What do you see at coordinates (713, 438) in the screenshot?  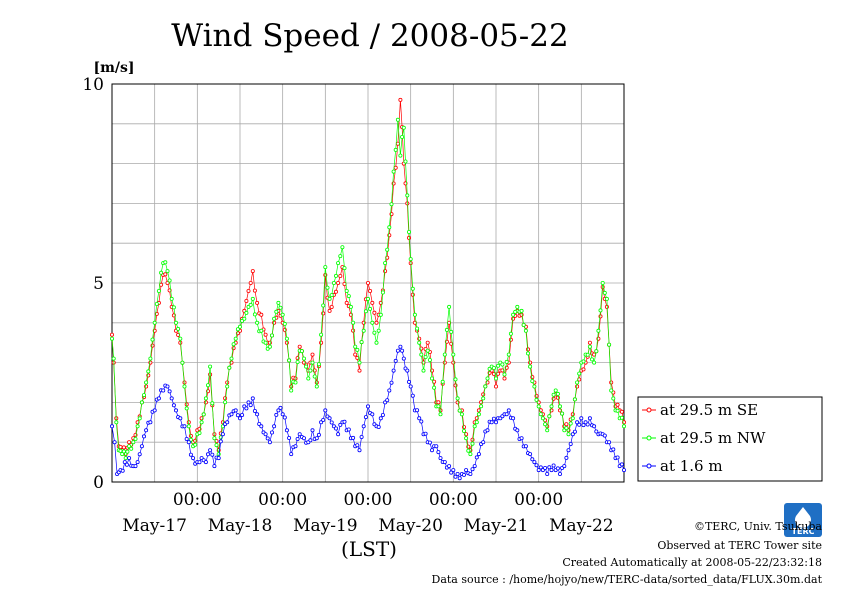 I see `legend-label: at 29.5 m NW` at bounding box center [713, 438].